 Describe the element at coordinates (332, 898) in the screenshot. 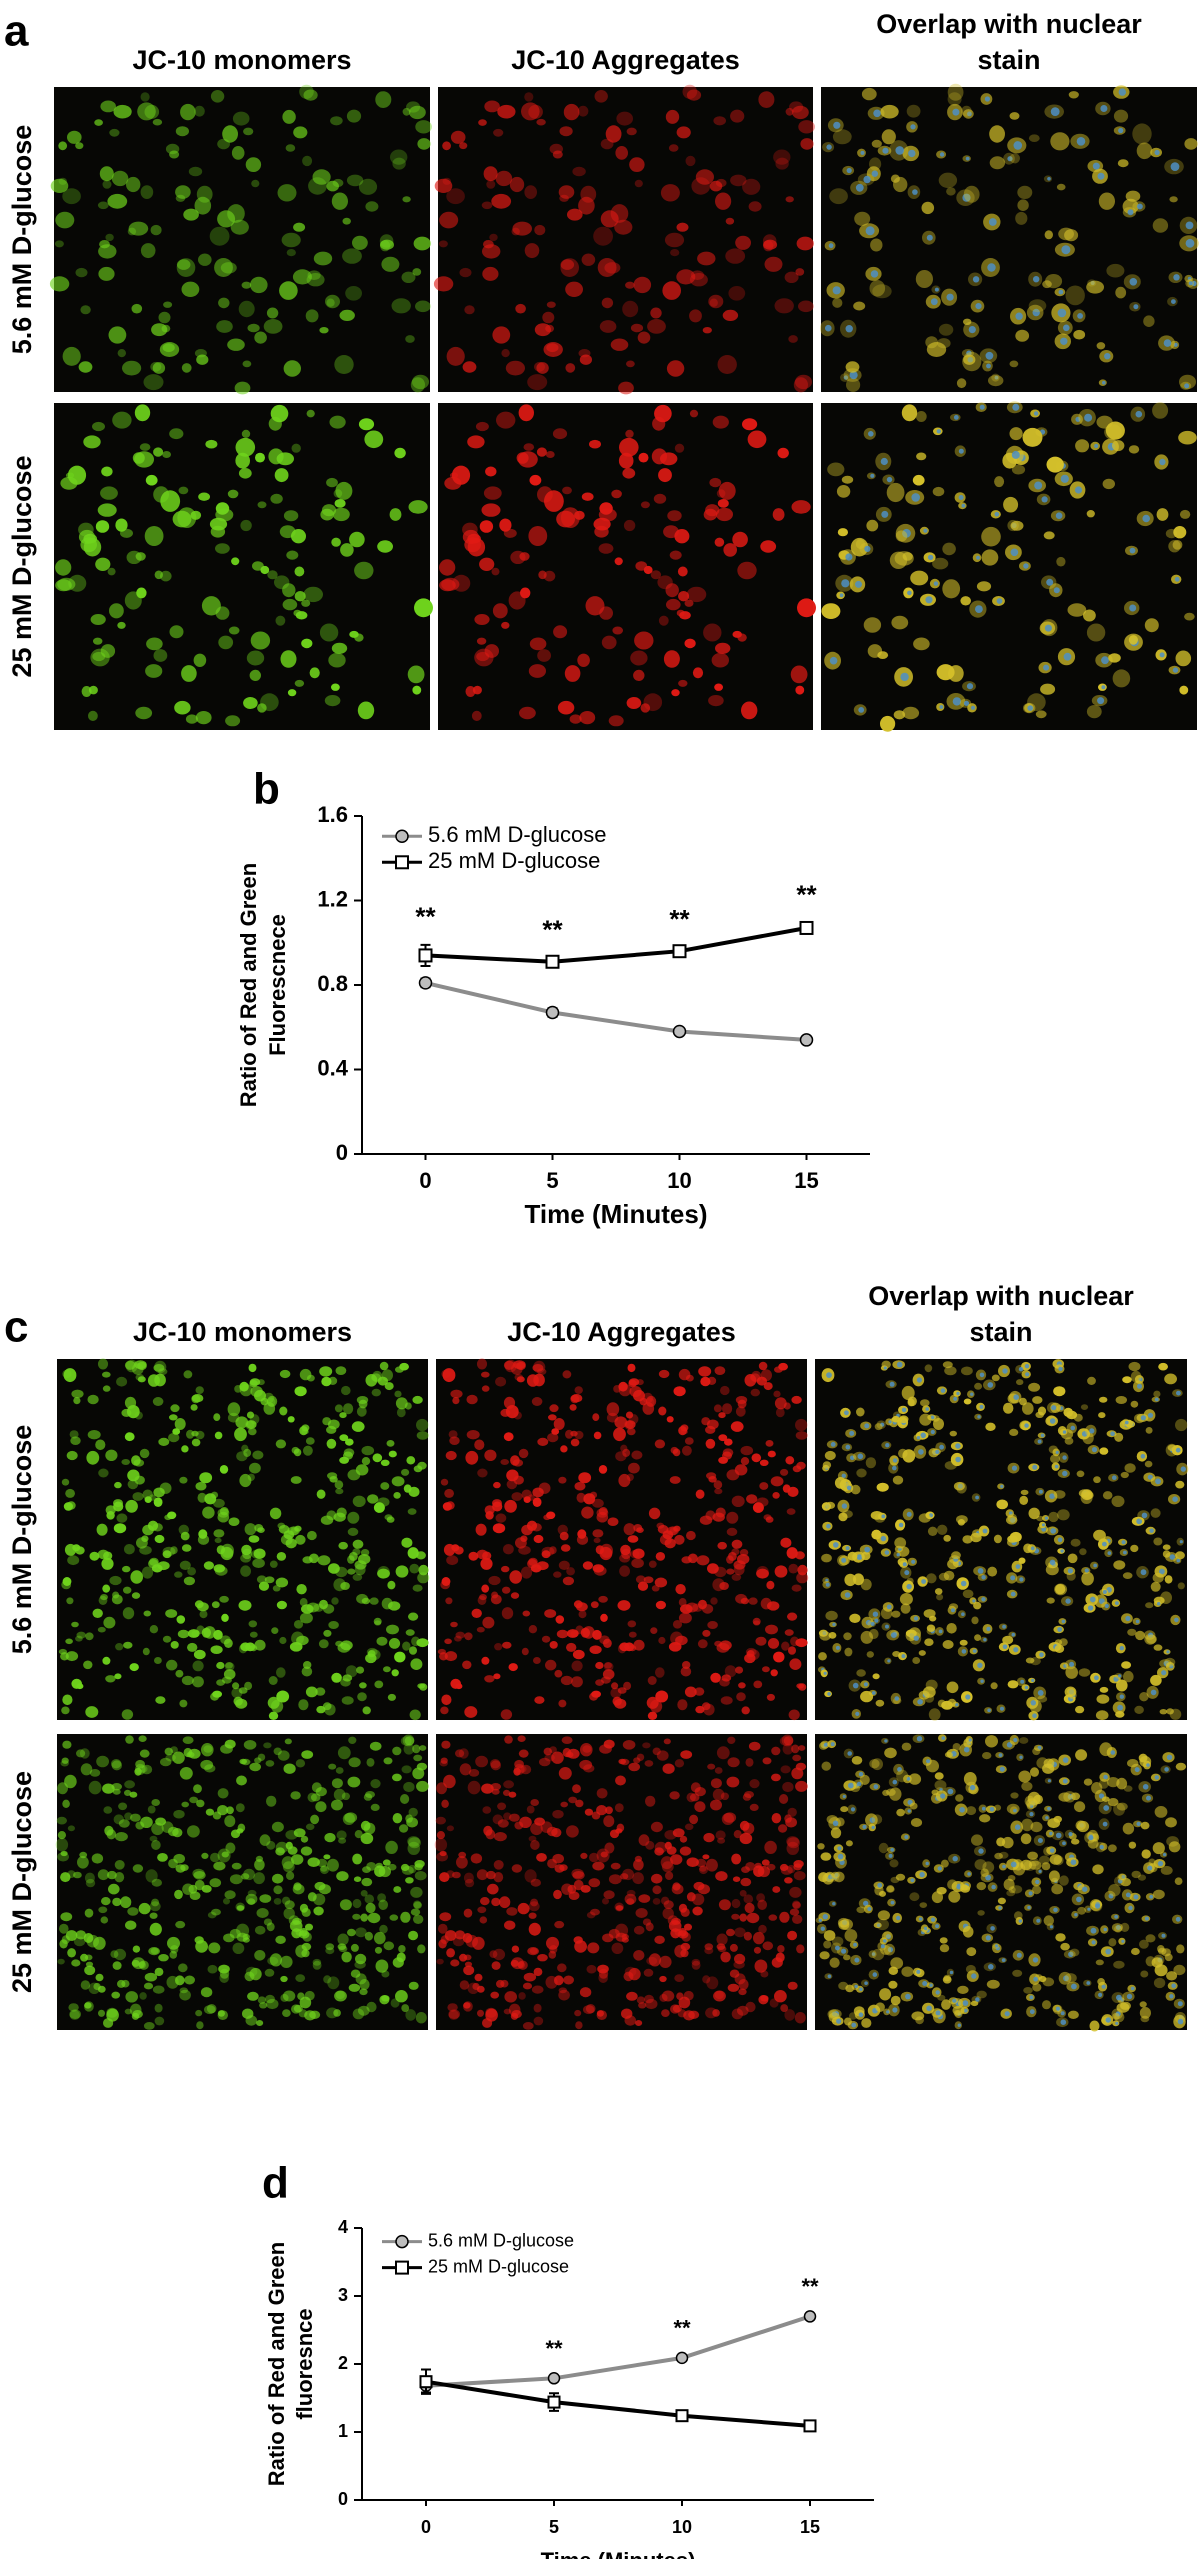

I see `y-tick-label: 1.2` at that location.